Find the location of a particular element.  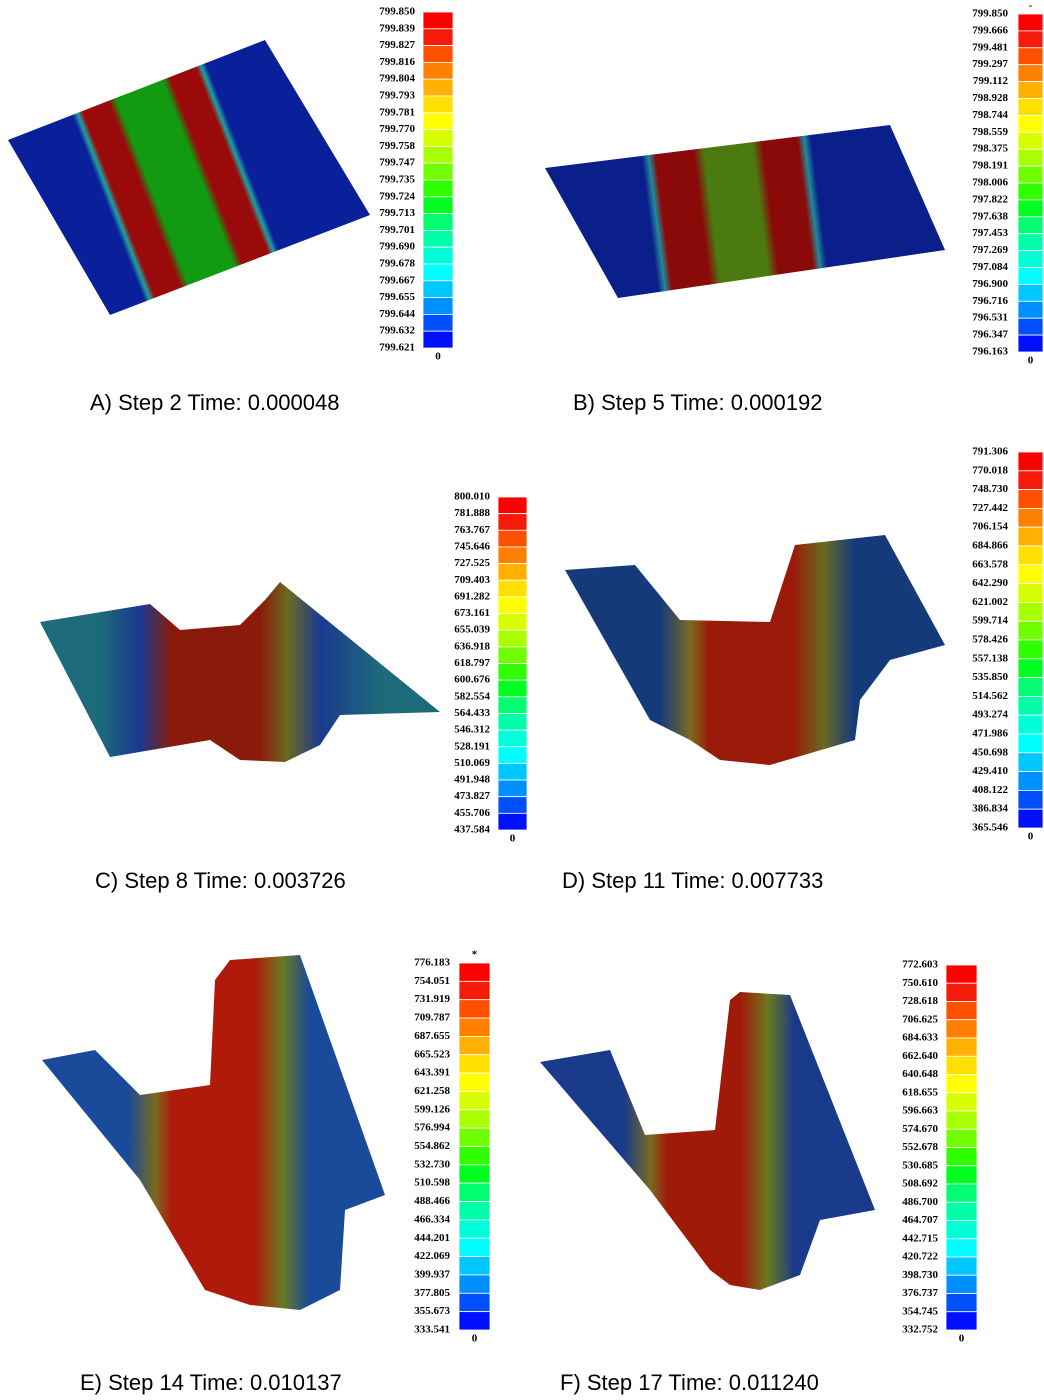

legend-label: 796.900 is located at coordinates (990, 284).